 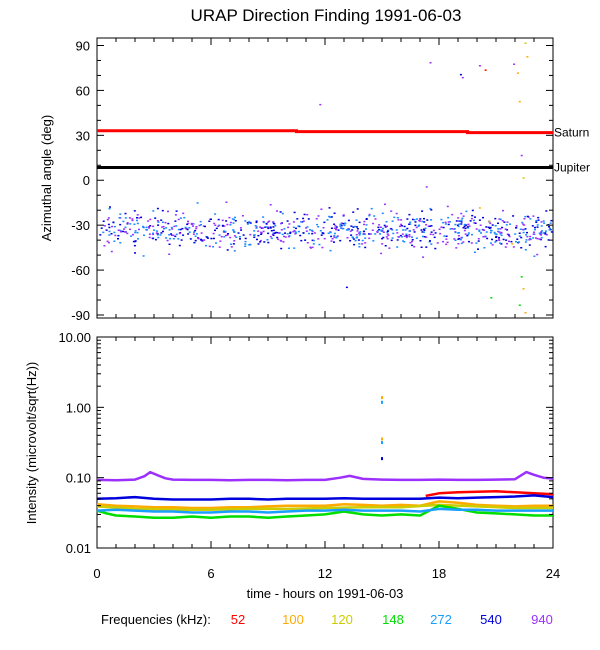 What do you see at coordinates (238, 619) in the screenshot?
I see `legend-item-52-khz: 52` at bounding box center [238, 619].